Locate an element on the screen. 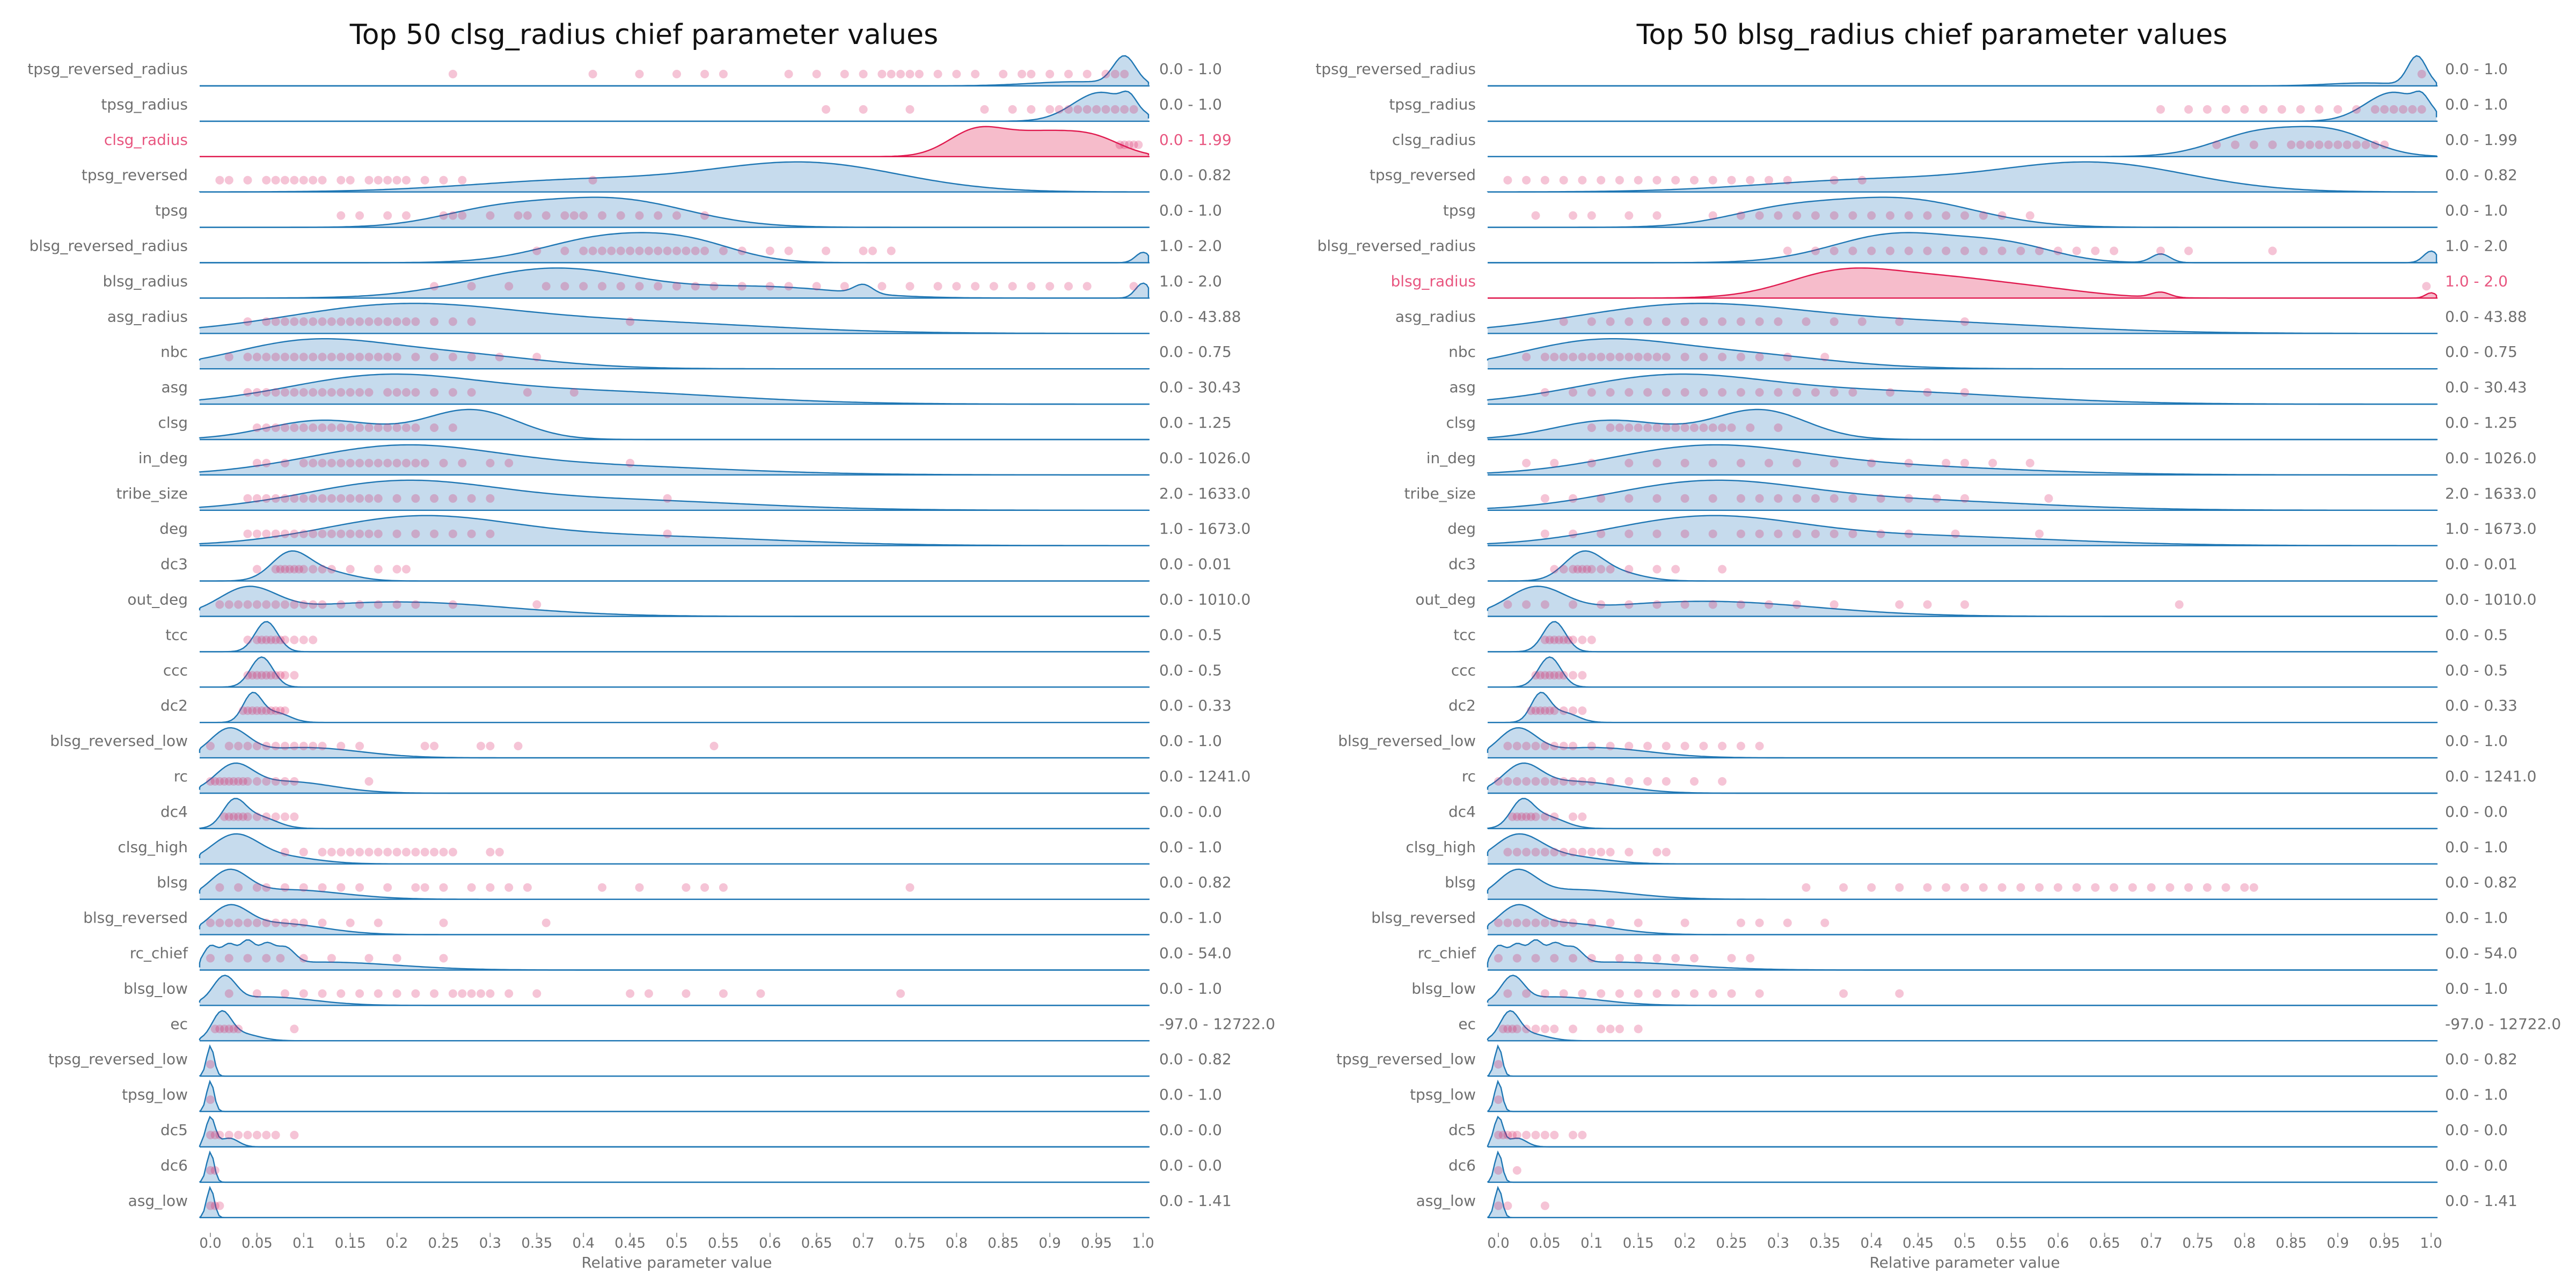 This screenshot has width=2576, height=1288. row-label: dc2 is located at coordinates (174, 705).